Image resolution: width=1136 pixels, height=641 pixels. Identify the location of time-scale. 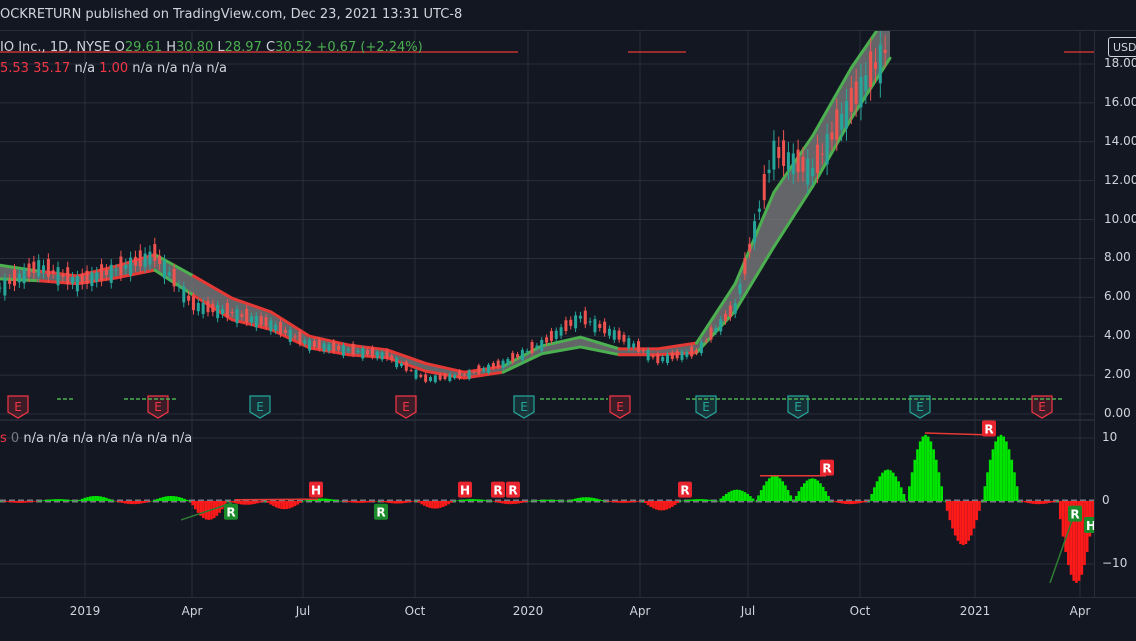
(568, 619).